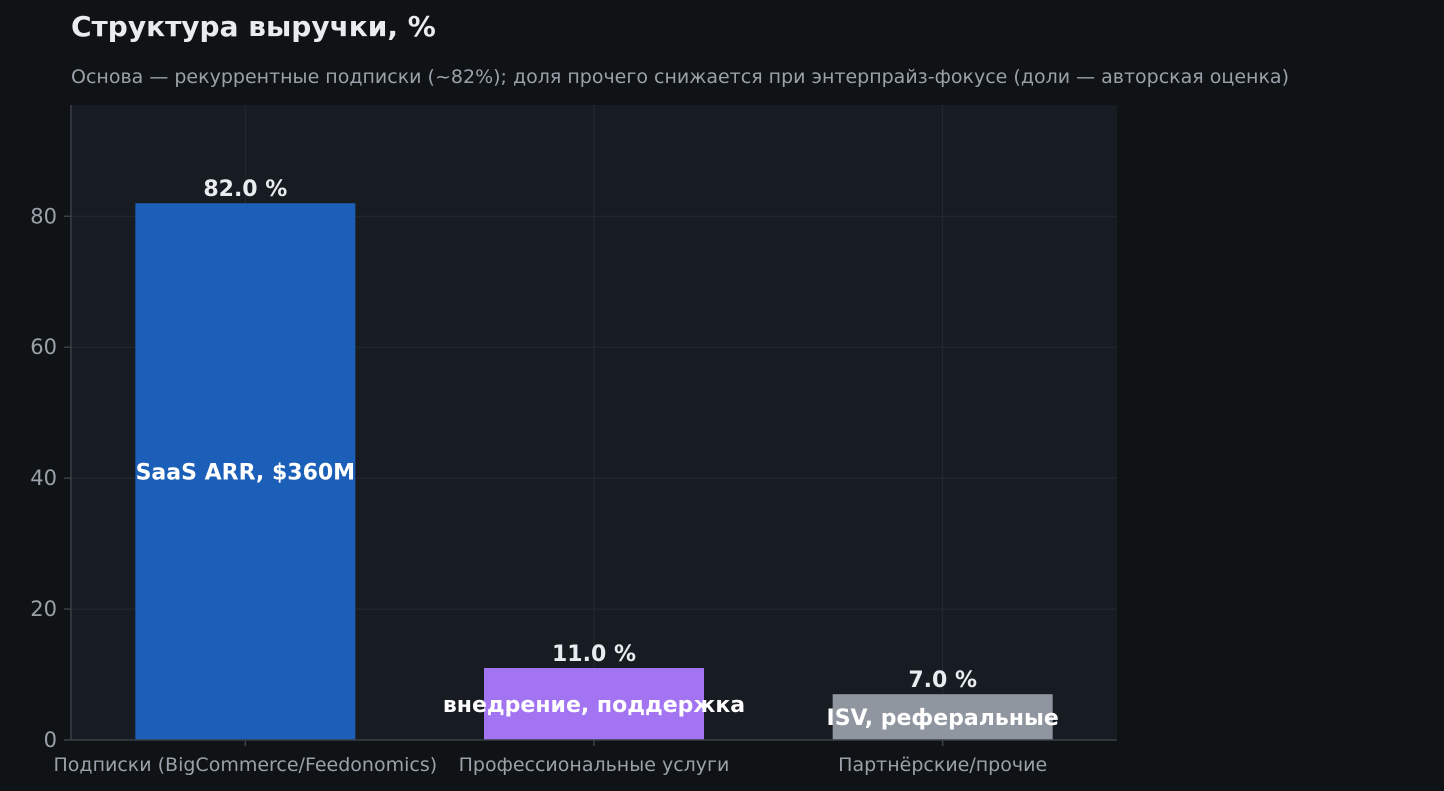 This screenshot has height=791, width=1444. I want to click on y-tick-label: 60, so click(43, 347).